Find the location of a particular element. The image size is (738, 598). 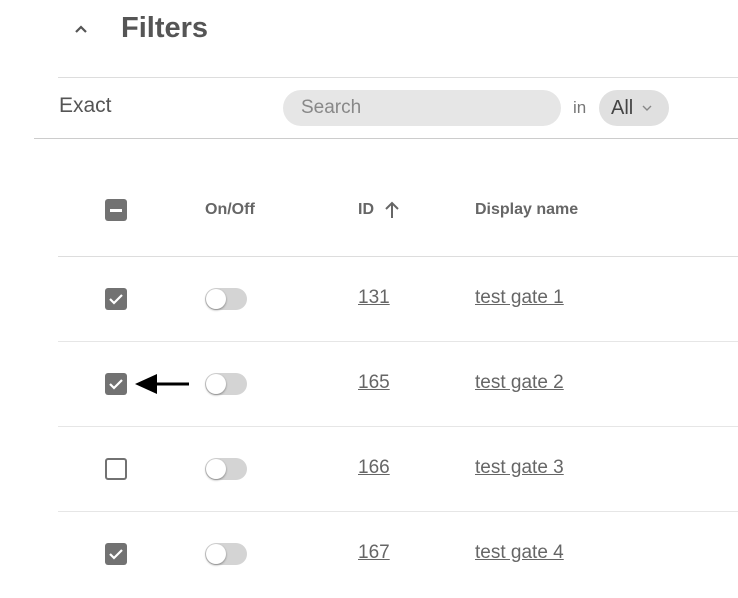

row-name-link: test gate 4 is located at coordinates (519, 552).